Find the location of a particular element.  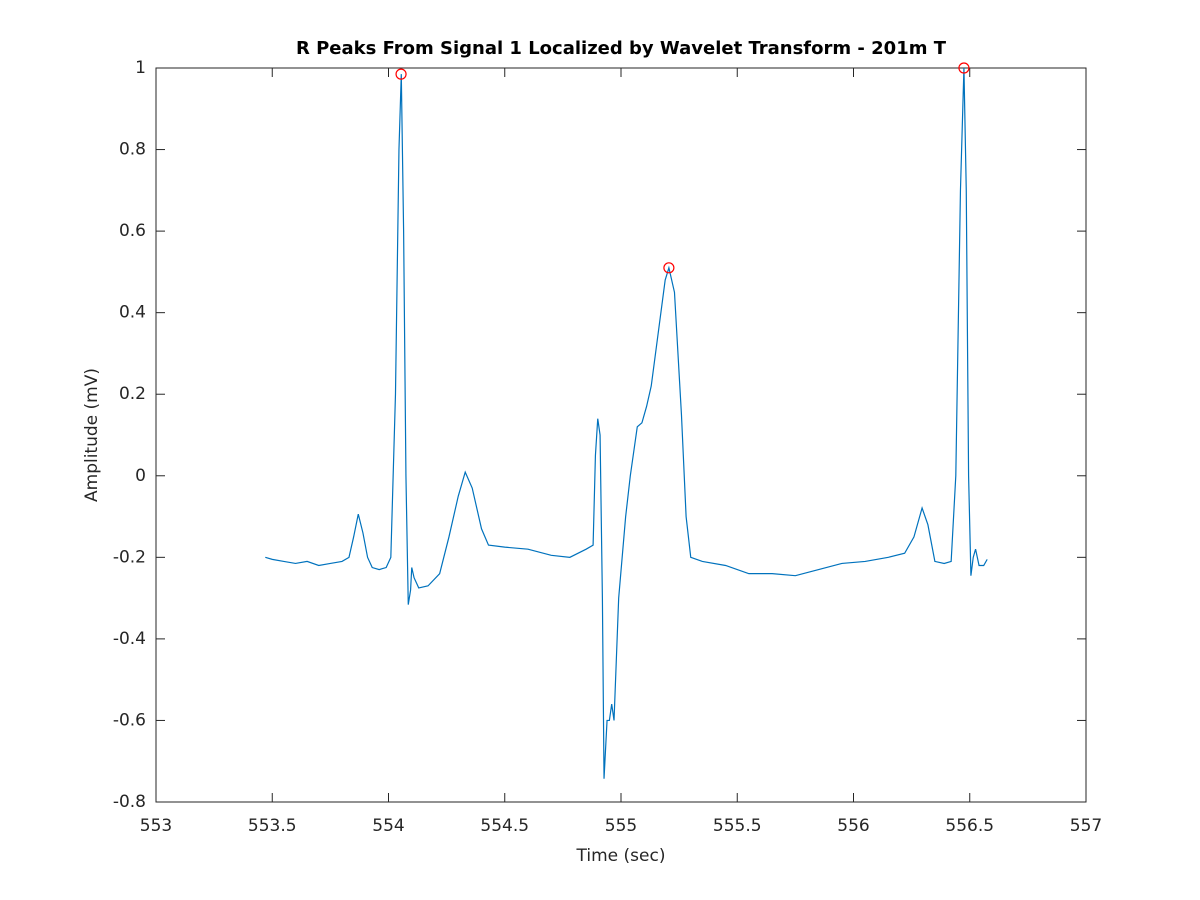

y-tick-label: 0.8 is located at coordinates (132, 150).